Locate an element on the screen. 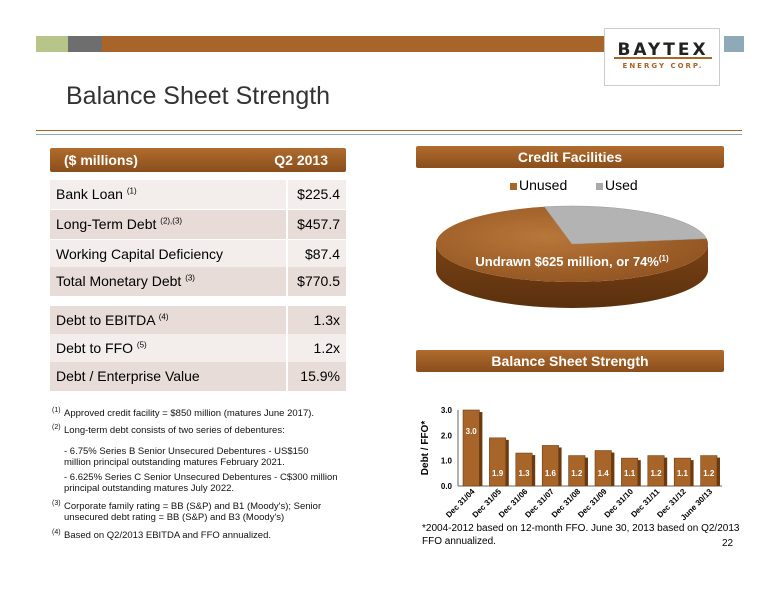 This screenshot has height=600, width=776. balance-sheet-header: Balance Sheet Strength is located at coordinates (570, 361).